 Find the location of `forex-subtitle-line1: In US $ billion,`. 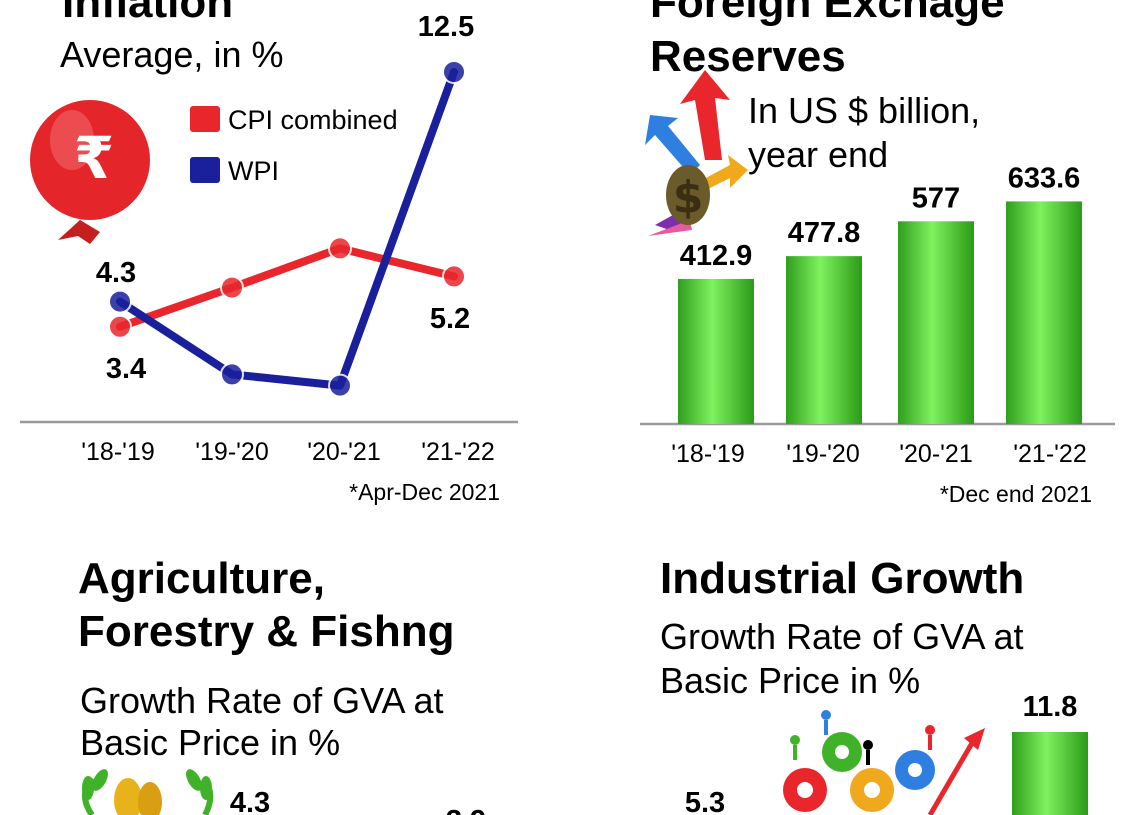

forex-subtitle-line1: In US $ billion, is located at coordinates (864, 110).